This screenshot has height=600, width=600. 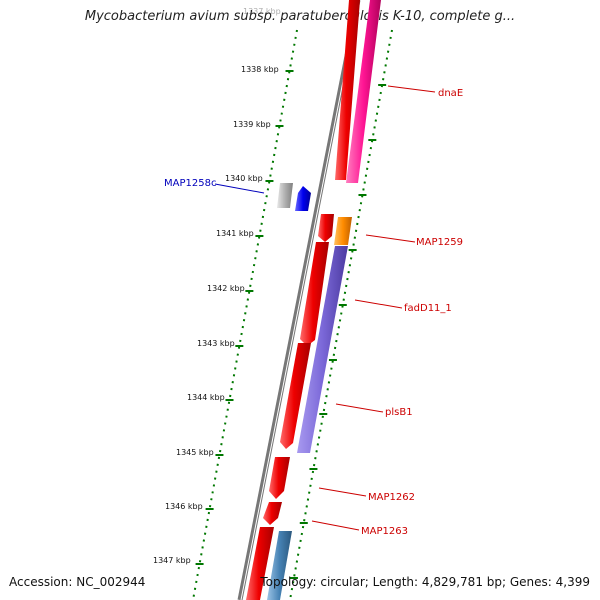 I want to click on gene-label-map1263: MAP1263, so click(x=384, y=531).